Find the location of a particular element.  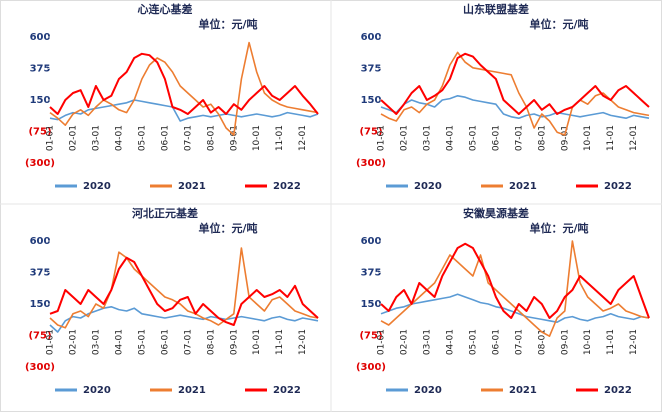

chart-title: 安徽昊源基差 is located at coordinates (496, 213).